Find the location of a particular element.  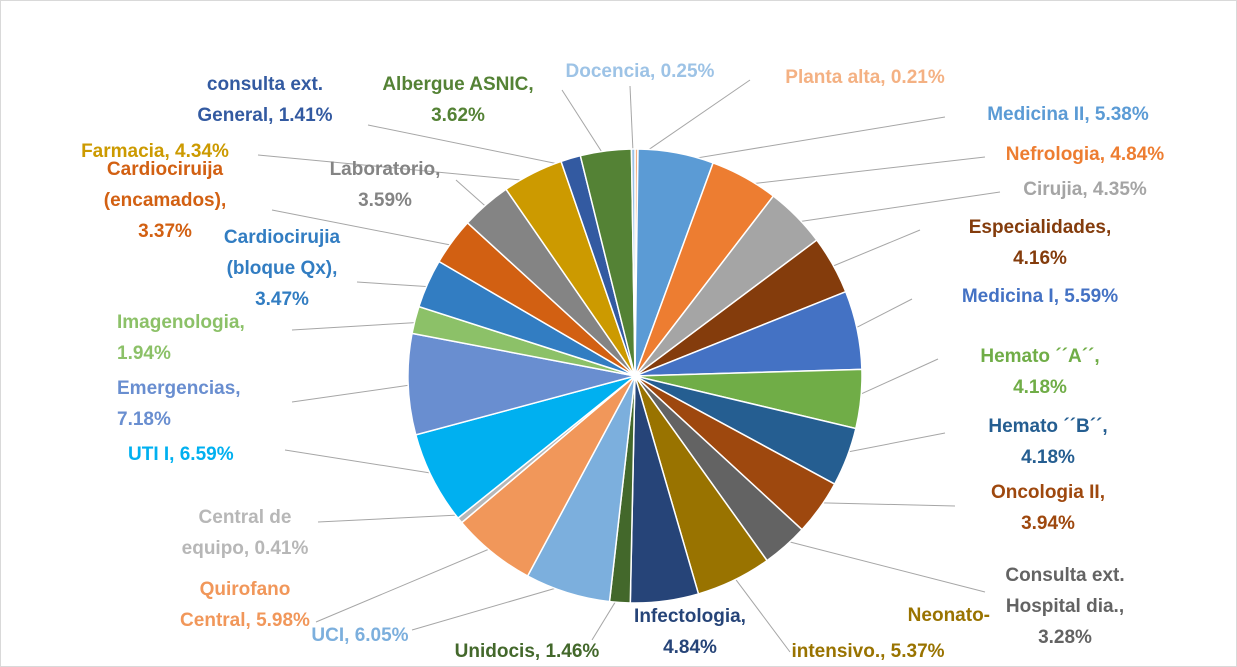

data-label: Medicina II, 5.38% is located at coordinates (1068, 114).